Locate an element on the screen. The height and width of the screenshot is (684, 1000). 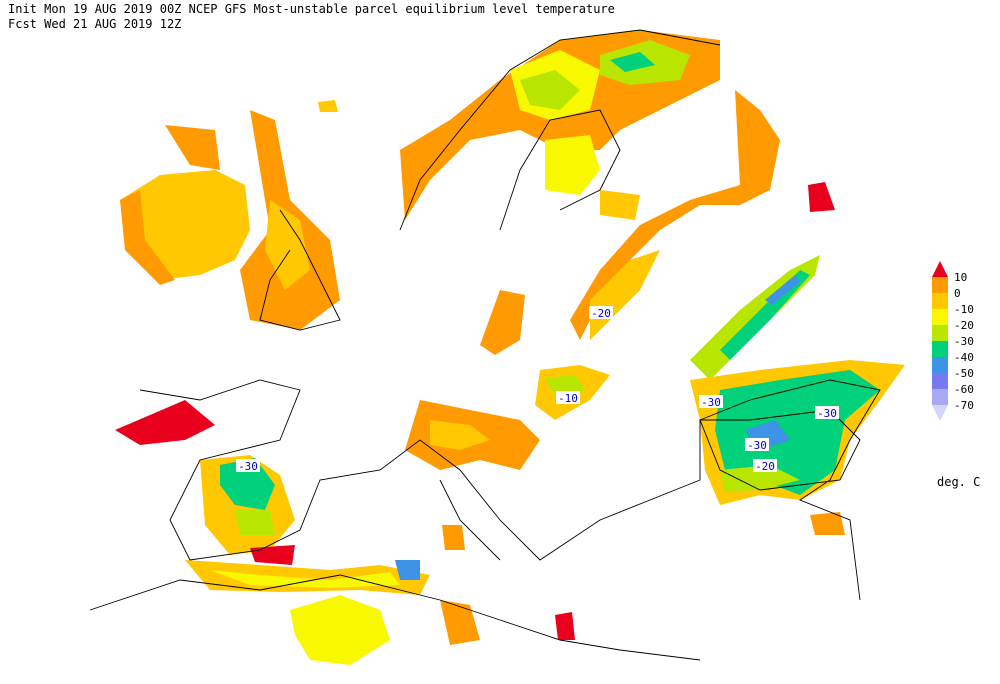
legend-label: 0 is located at coordinates (957, 293).